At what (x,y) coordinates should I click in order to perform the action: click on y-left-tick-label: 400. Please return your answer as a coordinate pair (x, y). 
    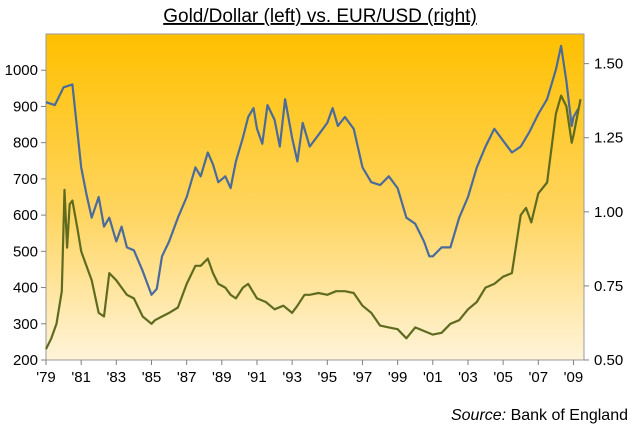
    Looking at the image, I should click on (25, 288).